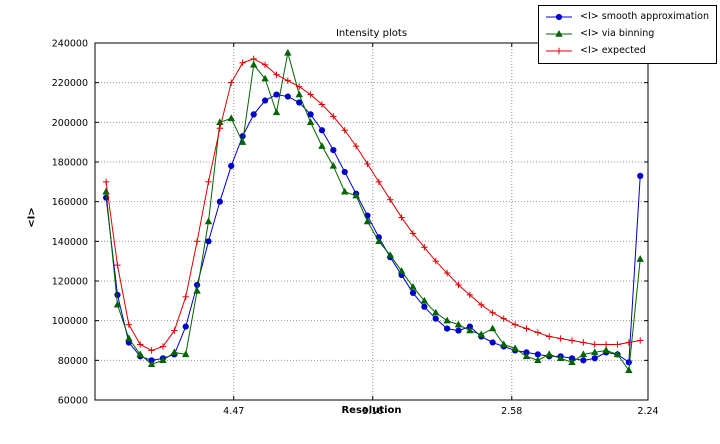 This screenshot has height=444, width=720. I want to click on y-tick-label: 240000, so click(70, 44).